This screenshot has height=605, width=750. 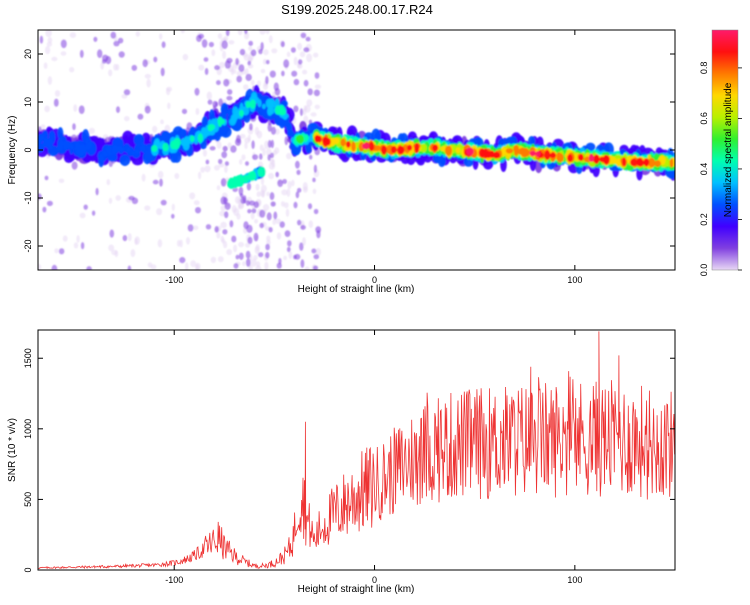 What do you see at coordinates (28, 54) in the screenshot?
I see `y-tick-label: 20` at bounding box center [28, 54].